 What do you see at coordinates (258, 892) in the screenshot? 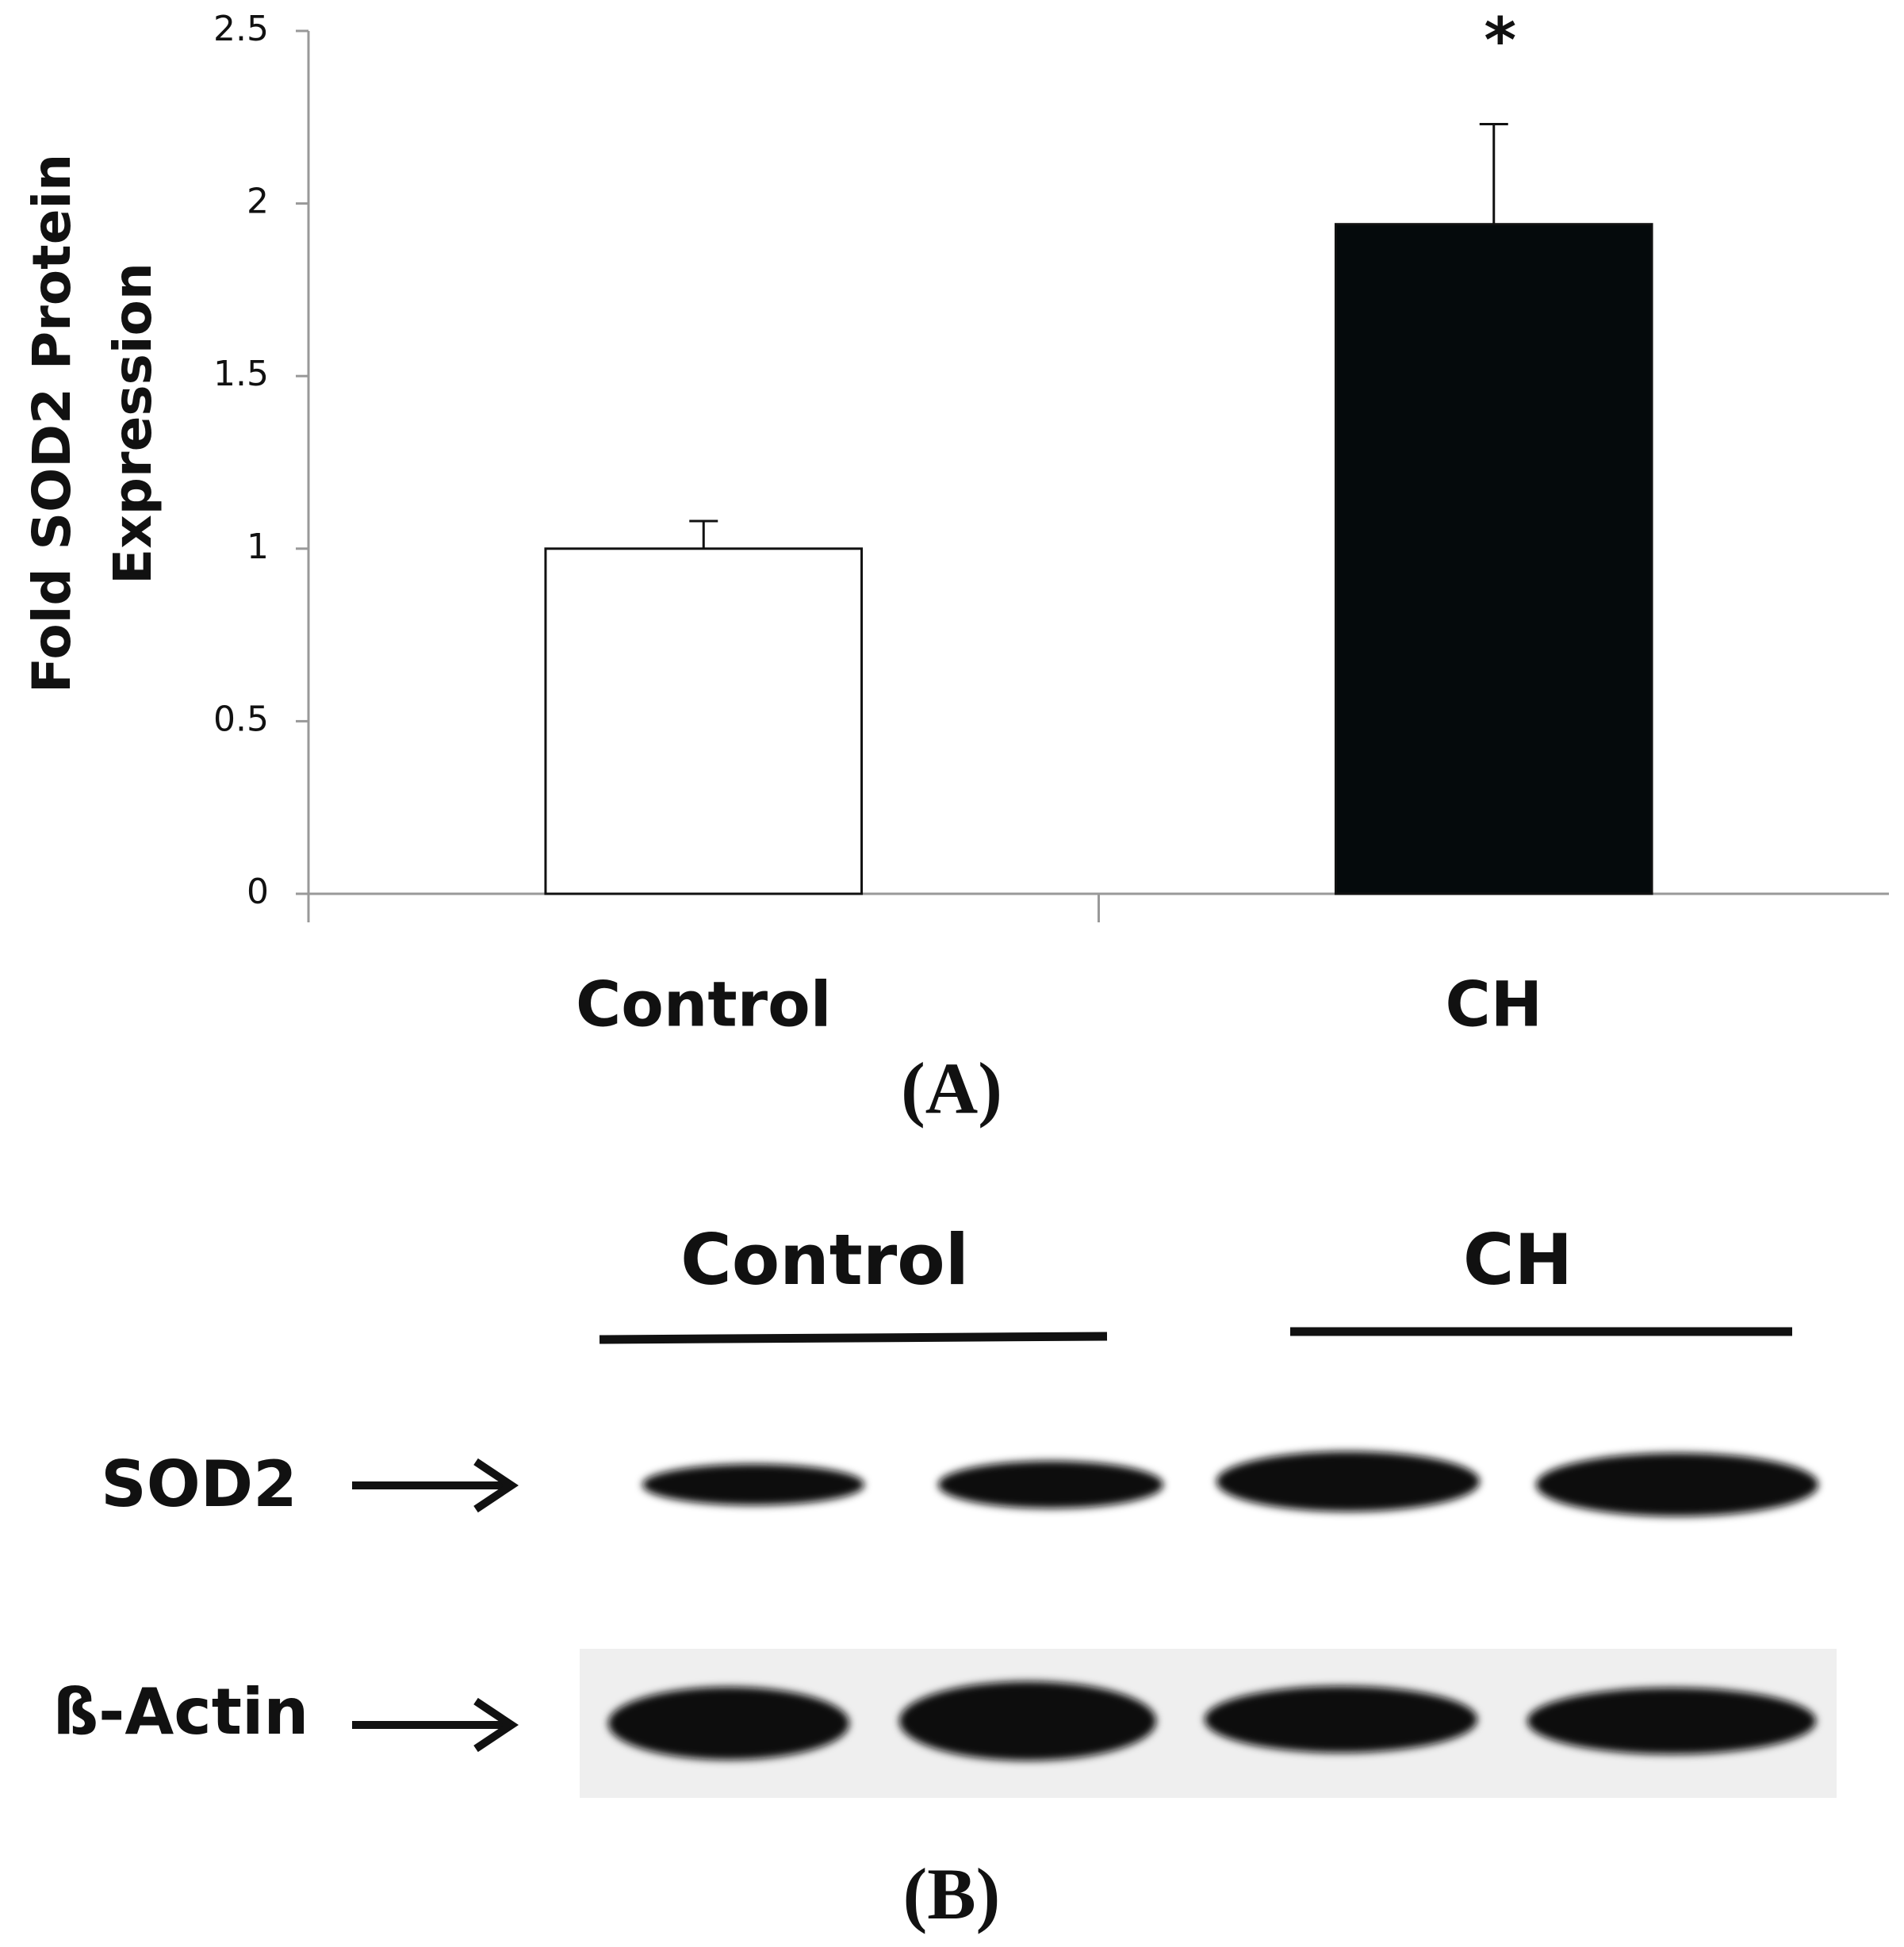
I see `y-tick-label: 0` at bounding box center [258, 892].